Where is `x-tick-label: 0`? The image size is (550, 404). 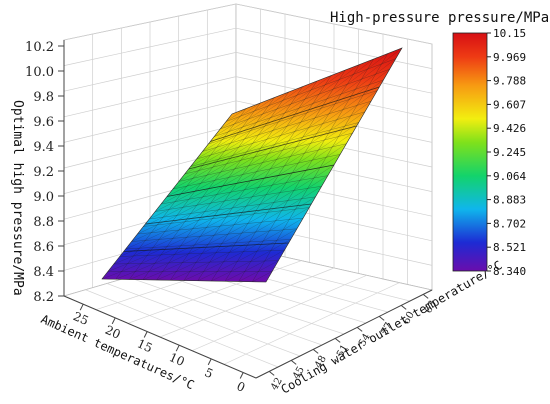 x-tick-label: 0 is located at coordinates (240, 387).